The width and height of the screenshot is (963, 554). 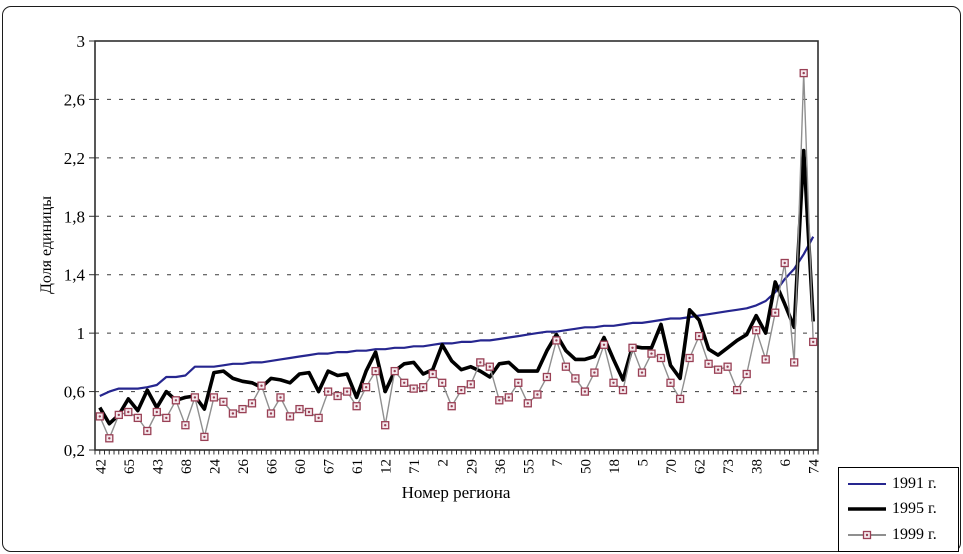 I want to click on x-tick-label: 66, so click(x=272, y=467).